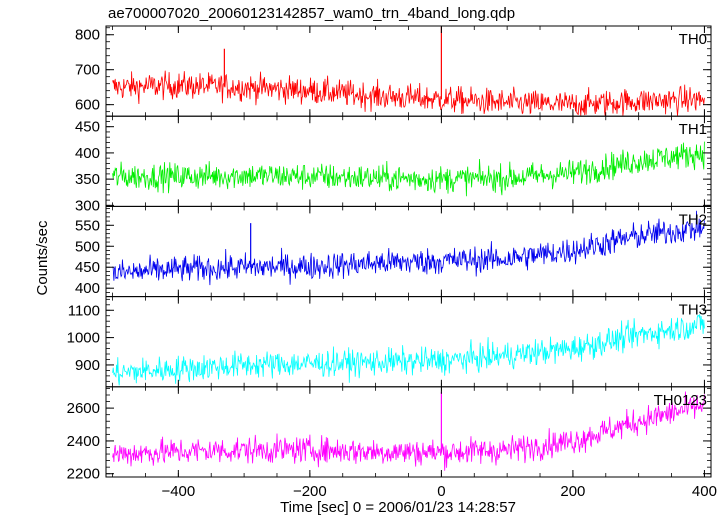 The height and width of the screenshot is (521, 723). What do you see at coordinates (84, 310) in the screenshot?
I see `y-tick-label: 1100` at bounding box center [84, 310].